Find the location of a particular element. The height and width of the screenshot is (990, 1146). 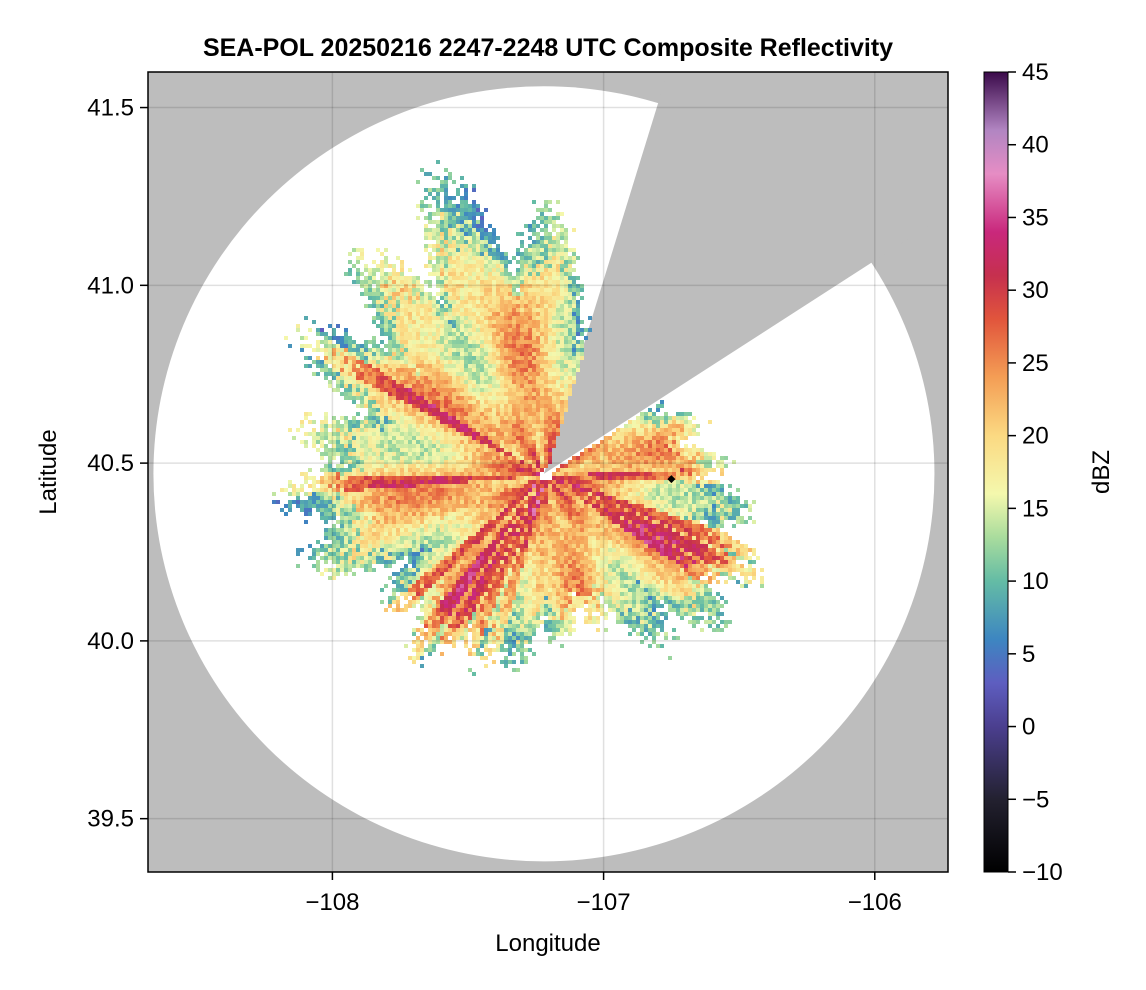

y-tick-label: 41.5 is located at coordinates (110, 108).